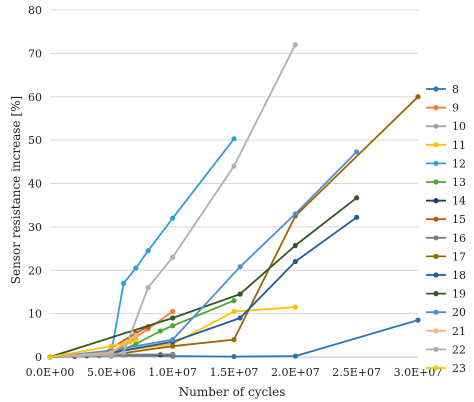 The image size is (474, 402). Describe the element at coordinates (35, 53) in the screenshot. I see `y-tick-label: 70` at that location.